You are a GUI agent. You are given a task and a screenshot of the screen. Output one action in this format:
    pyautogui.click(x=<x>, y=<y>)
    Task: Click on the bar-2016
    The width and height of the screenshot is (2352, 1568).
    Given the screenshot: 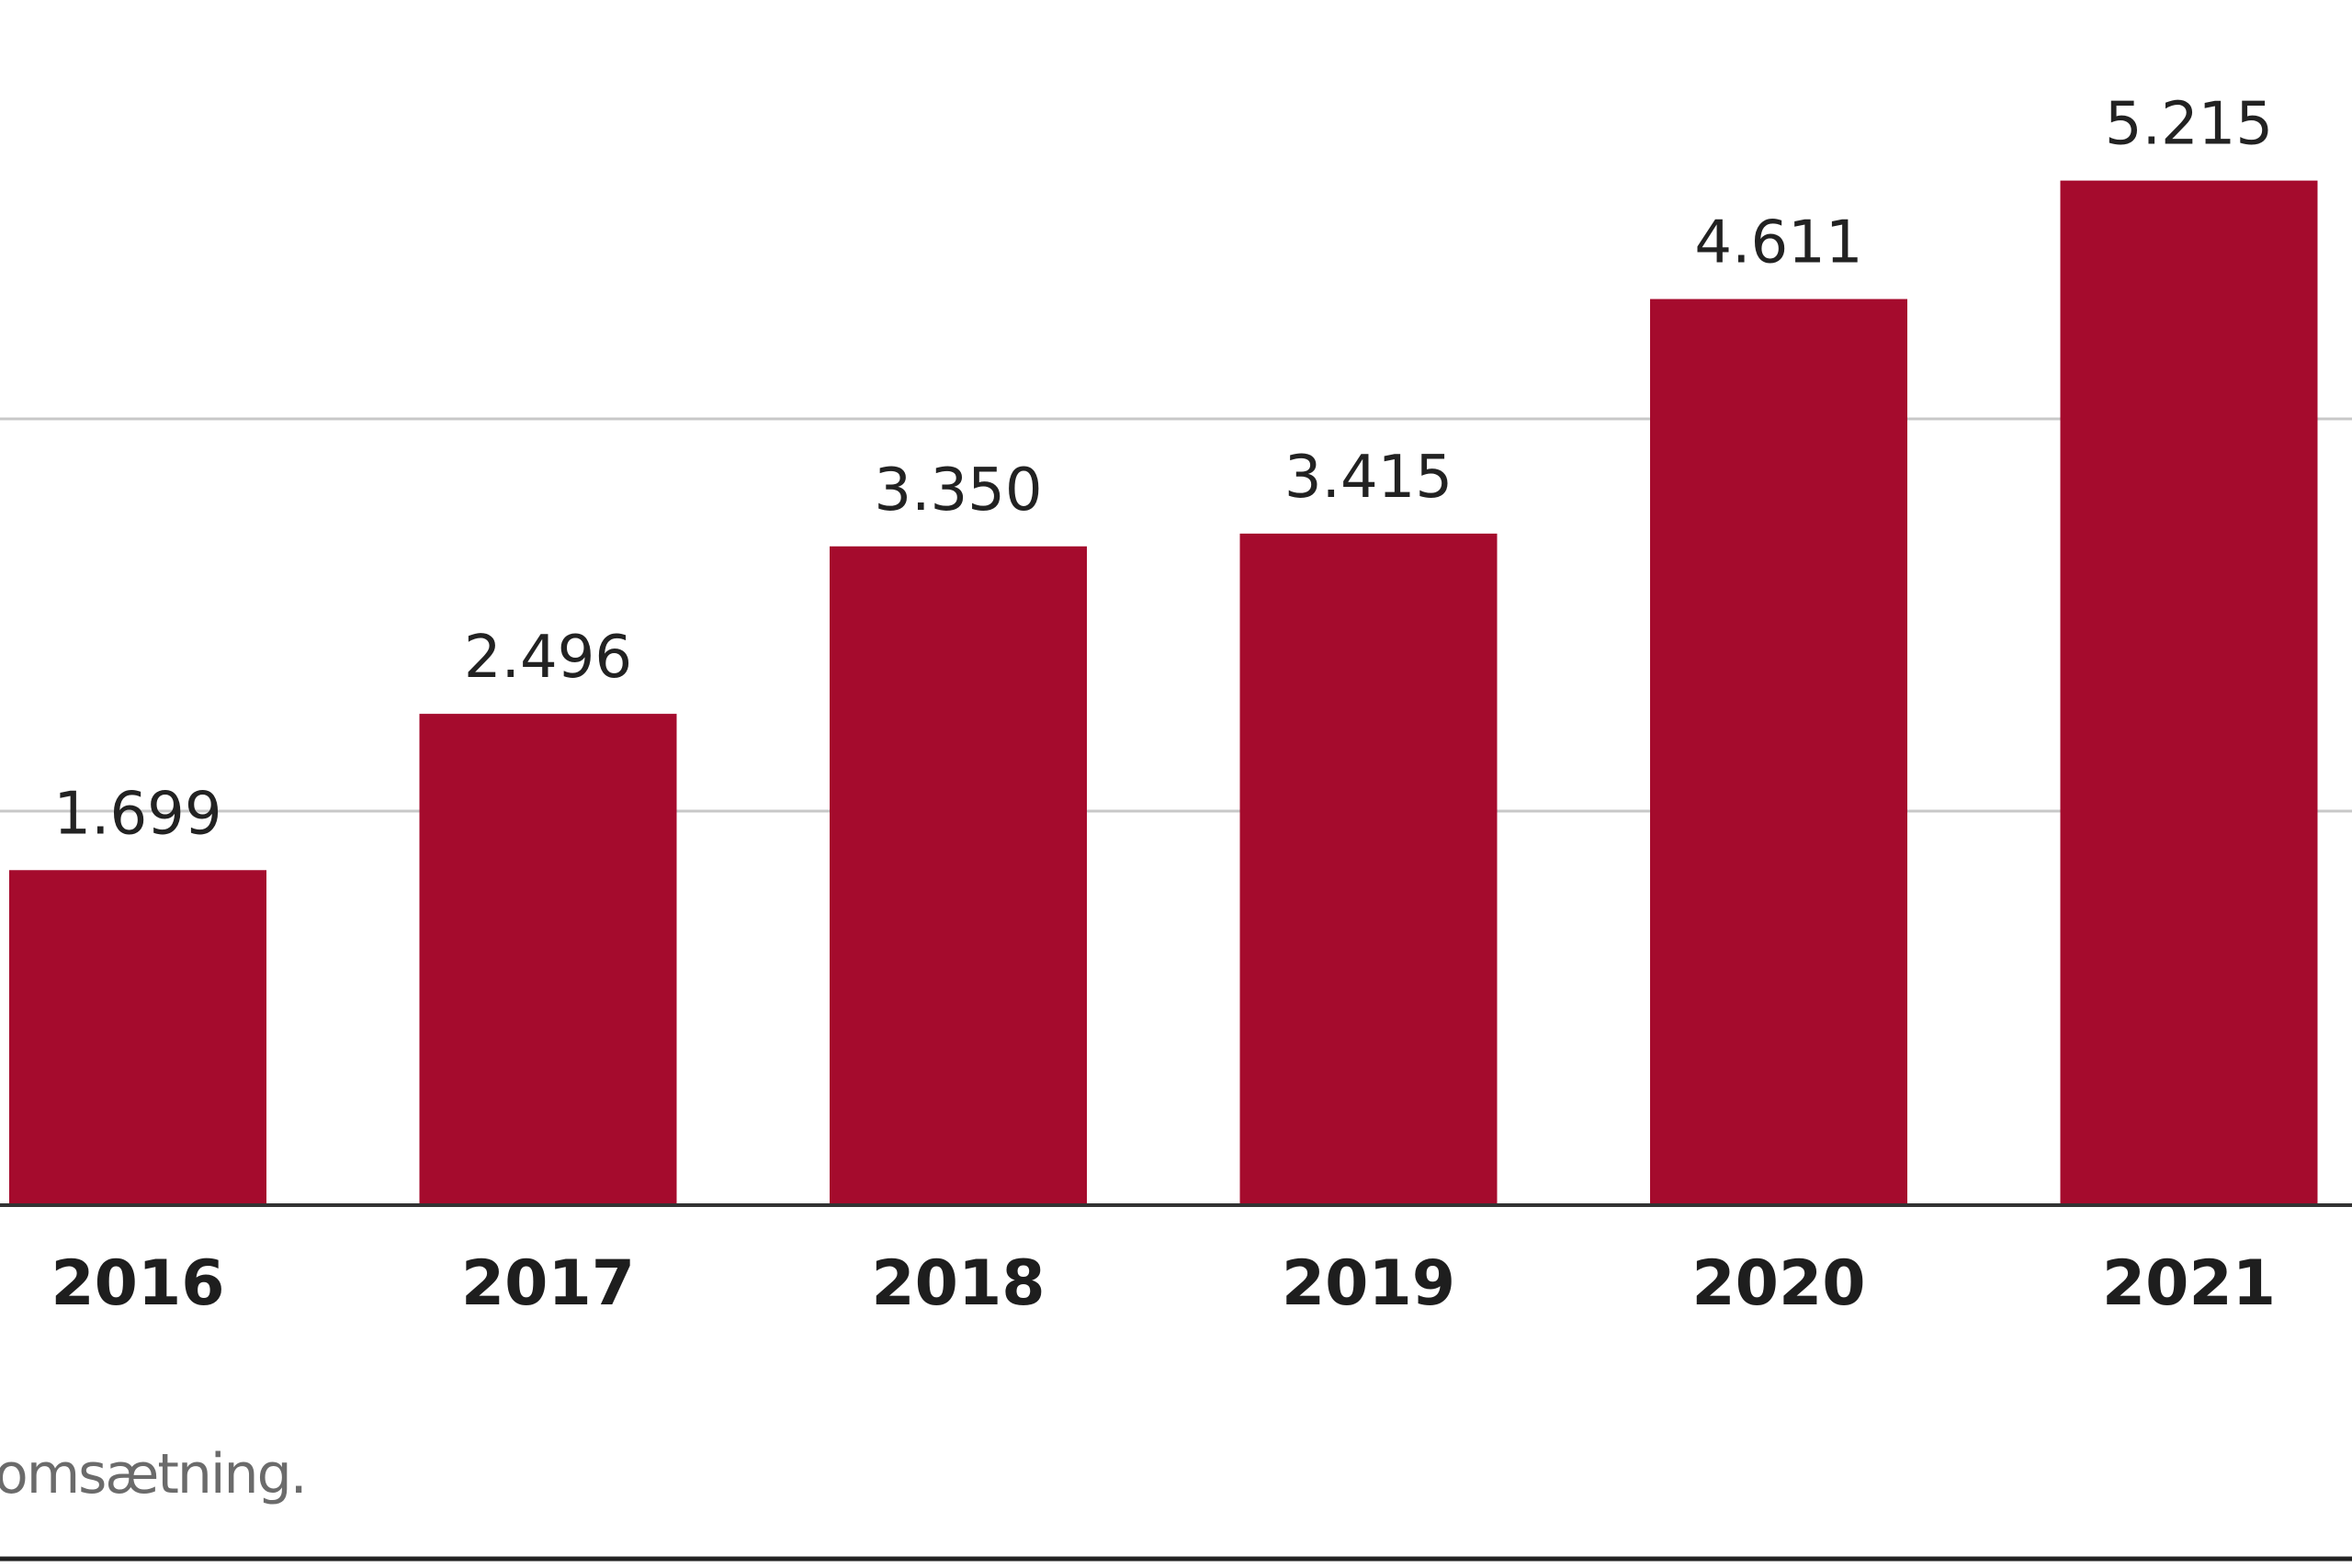 What is the action you would take?
    pyautogui.click(x=137, y=1036)
    